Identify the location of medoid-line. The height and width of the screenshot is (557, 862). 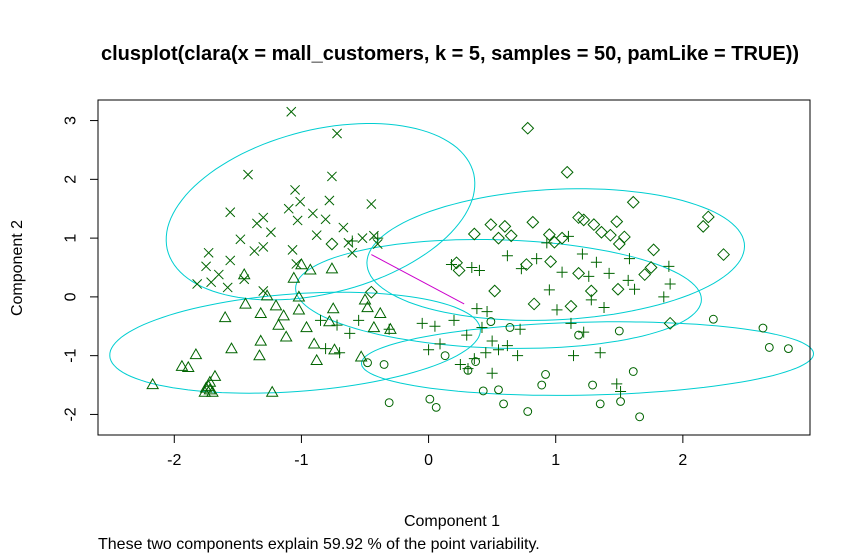
(418, 279).